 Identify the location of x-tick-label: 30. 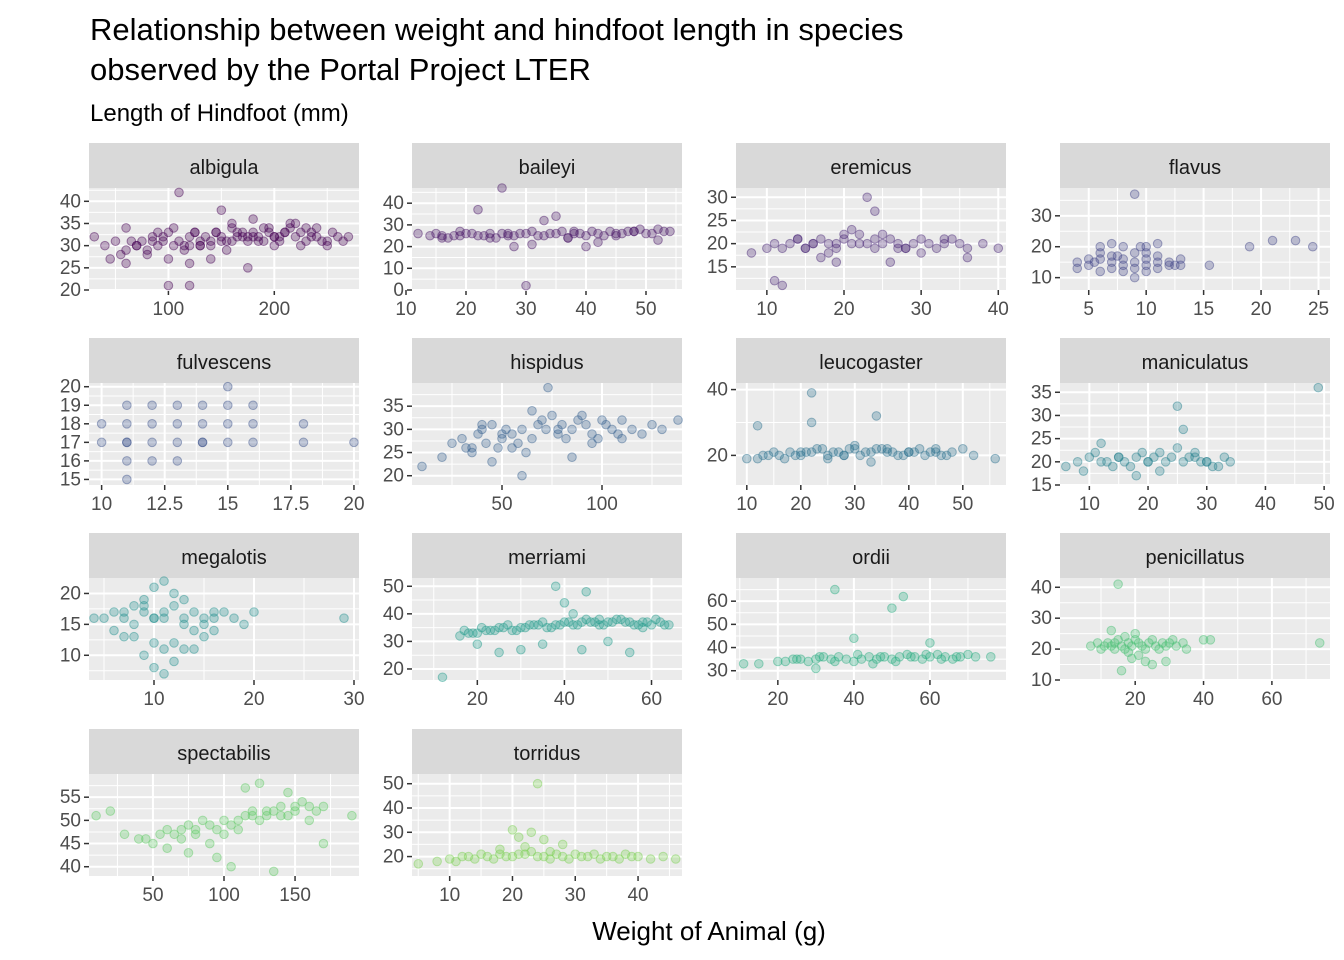
(921, 309).